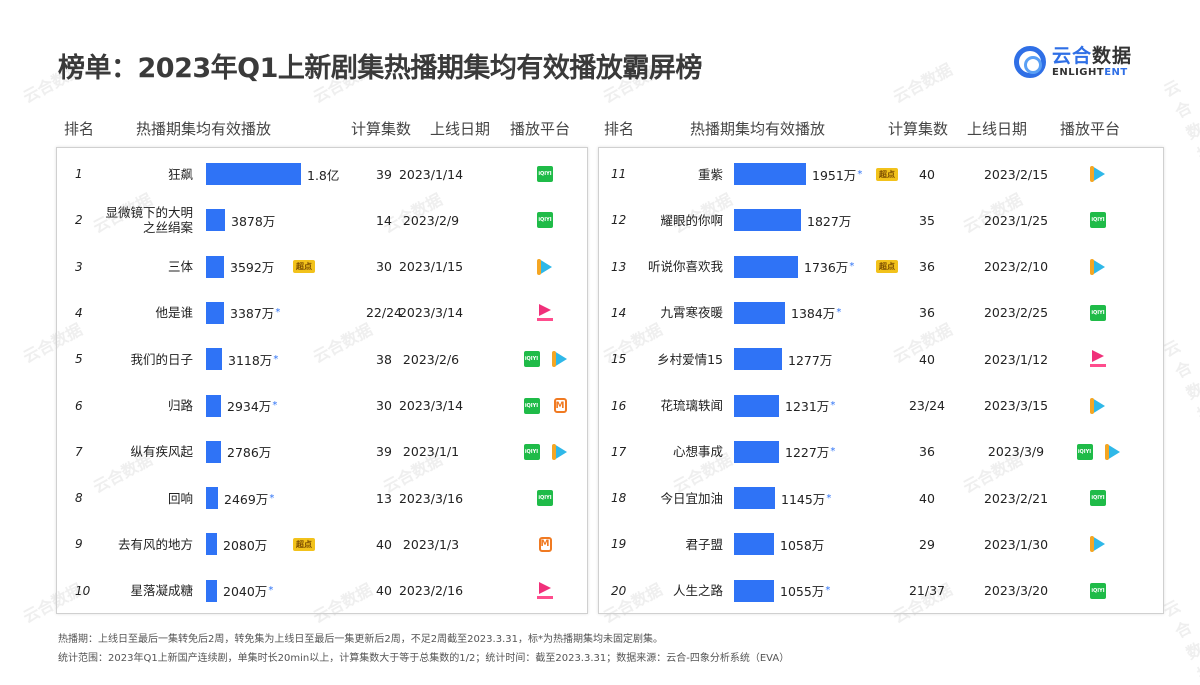 This screenshot has height=685, width=1200. What do you see at coordinates (834, 175) in the screenshot?
I see `play-value-text: 1951万` at bounding box center [834, 175].